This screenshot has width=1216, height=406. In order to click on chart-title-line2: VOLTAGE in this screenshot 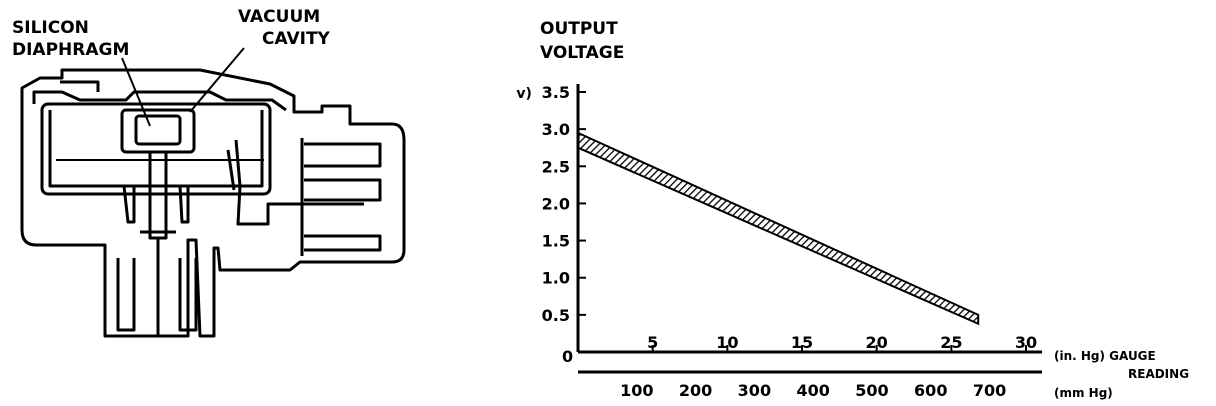, I will do `click(582, 53)`.